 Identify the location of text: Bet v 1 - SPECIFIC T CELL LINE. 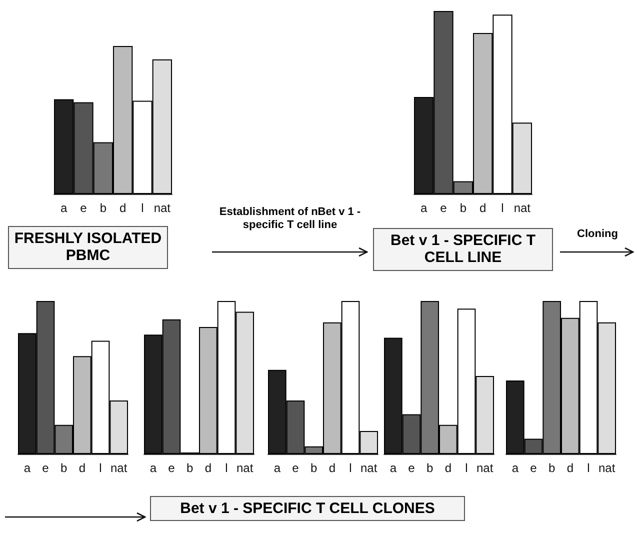
(463, 249).